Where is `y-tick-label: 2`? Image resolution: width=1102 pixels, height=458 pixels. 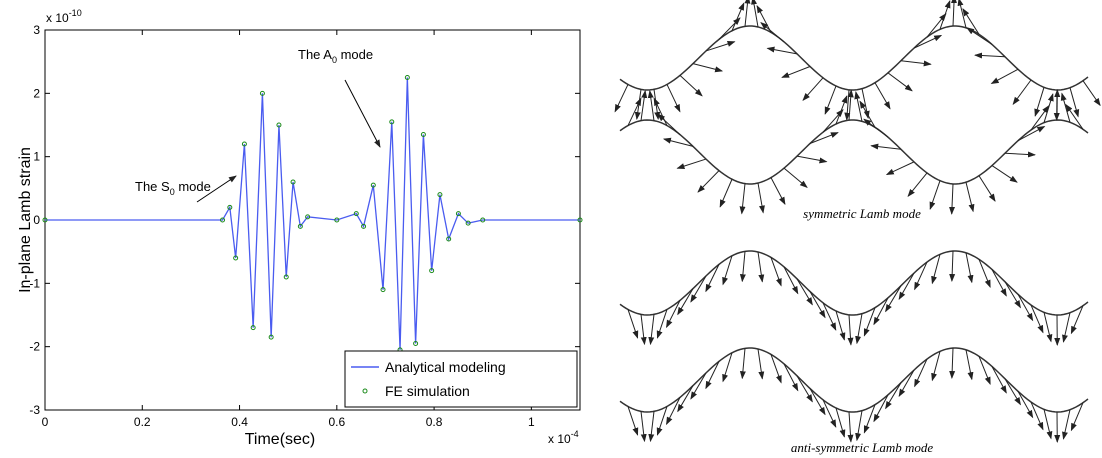
y-tick-label: 2 is located at coordinates (36, 93).